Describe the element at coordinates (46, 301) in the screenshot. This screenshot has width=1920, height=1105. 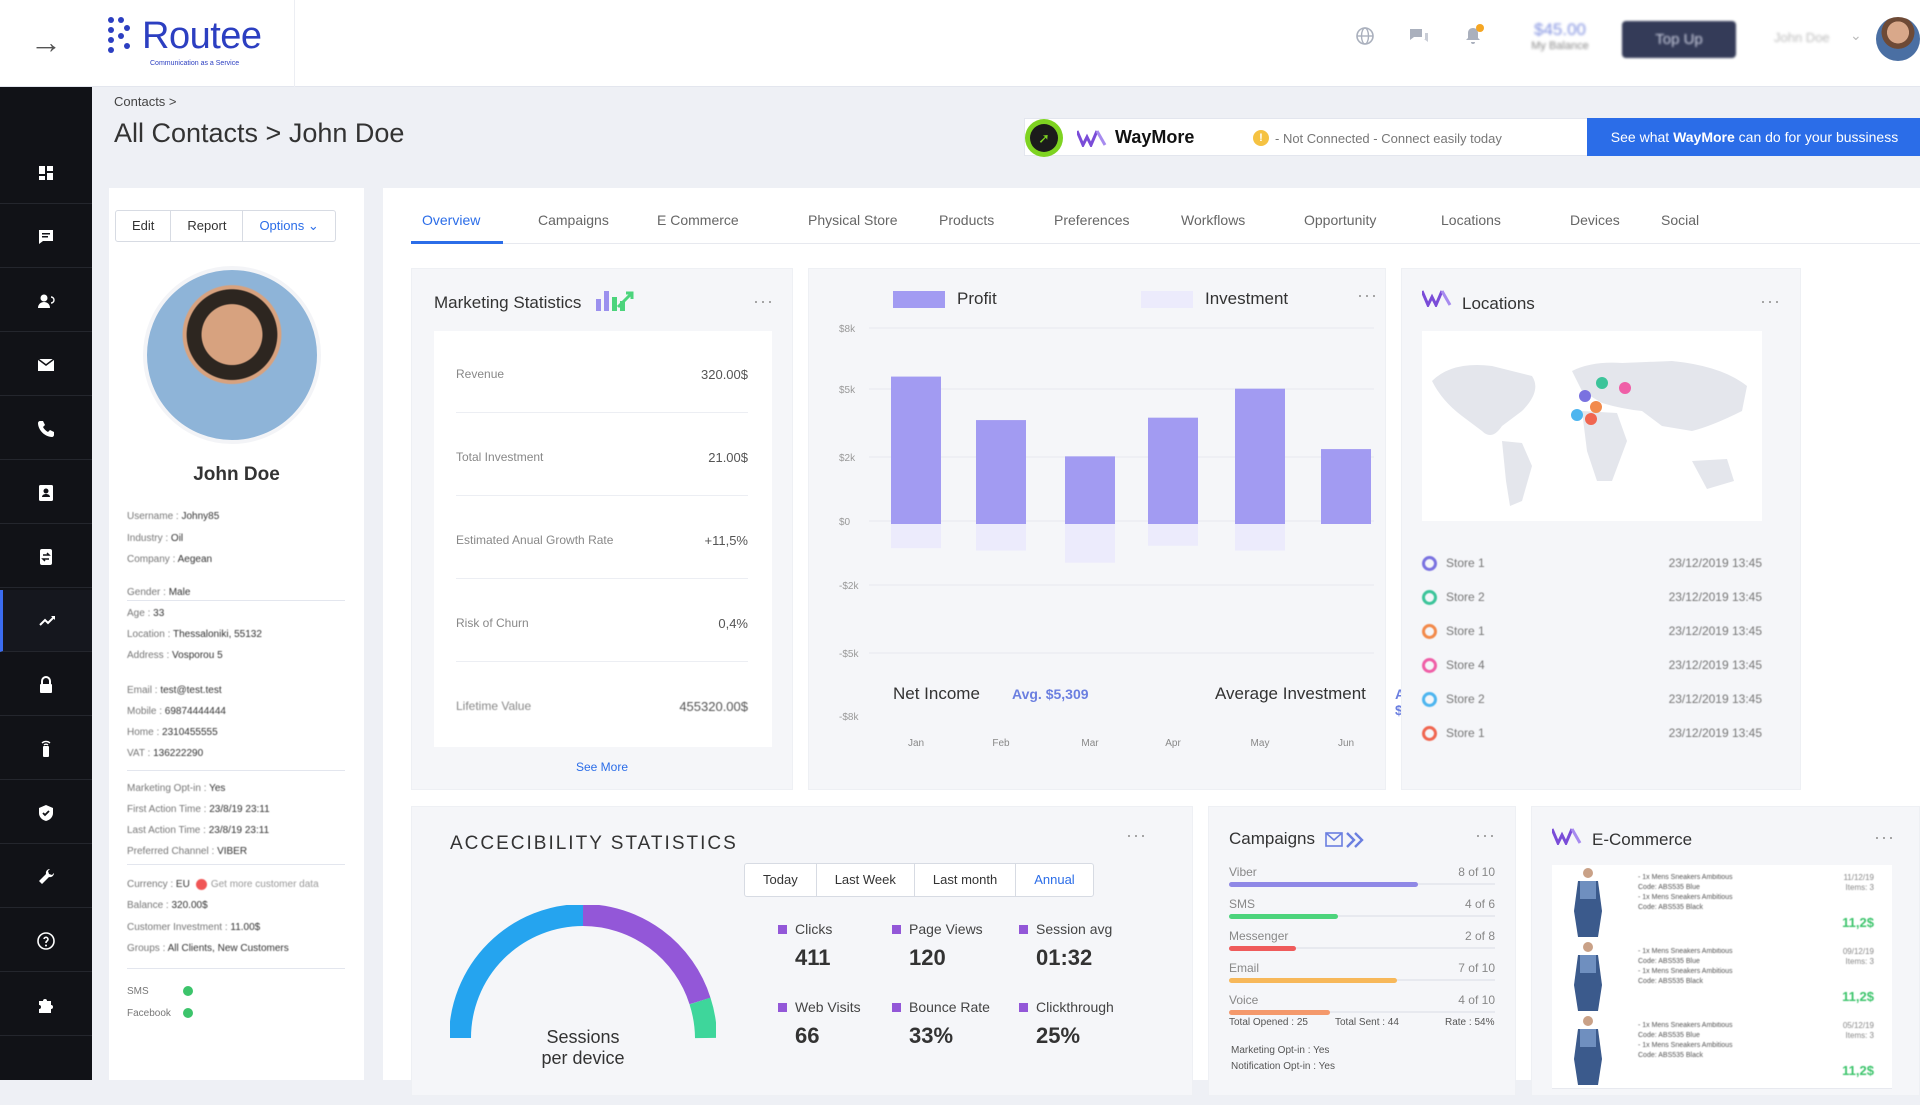
I see `sidebar-item-contacts` at that location.